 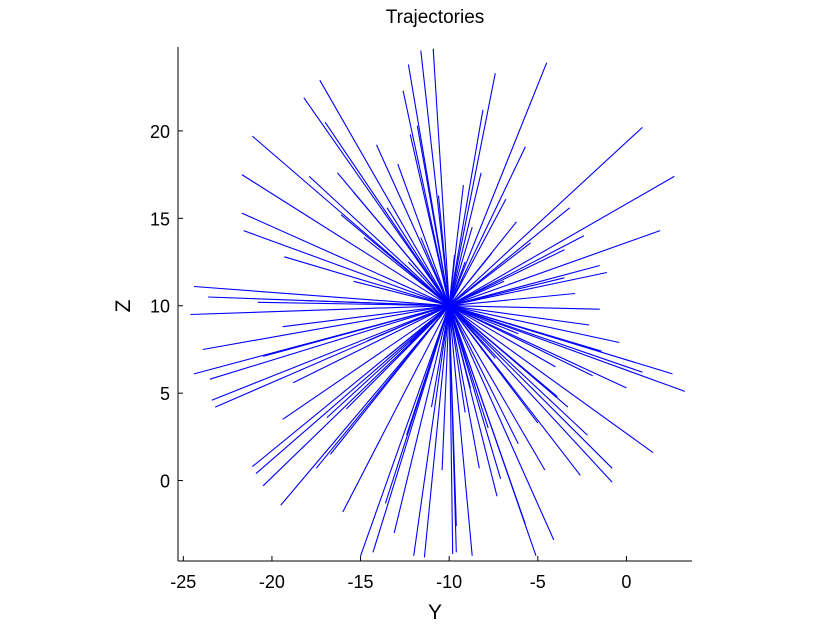 I want to click on x-tick-label: -25, so click(x=183, y=582).